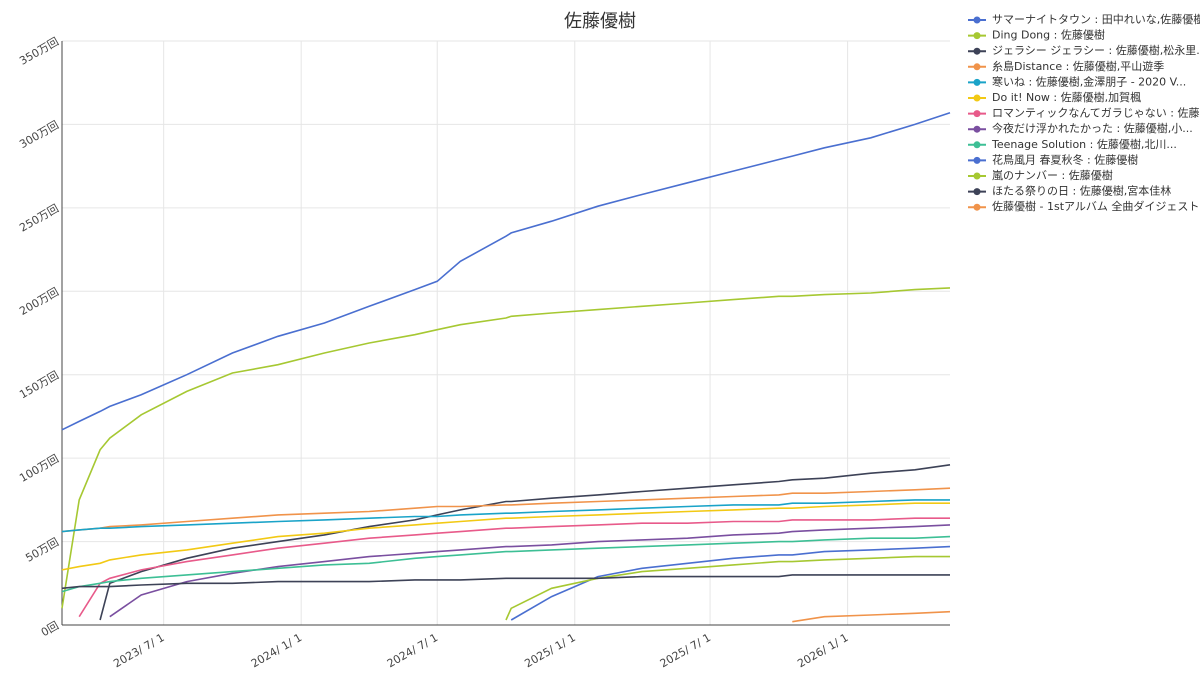 Image resolution: width=1200 pixels, height=675 pixels. Describe the element at coordinates (42, 550) in the screenshot. I see `y-tick-label: 50万回` at that location.